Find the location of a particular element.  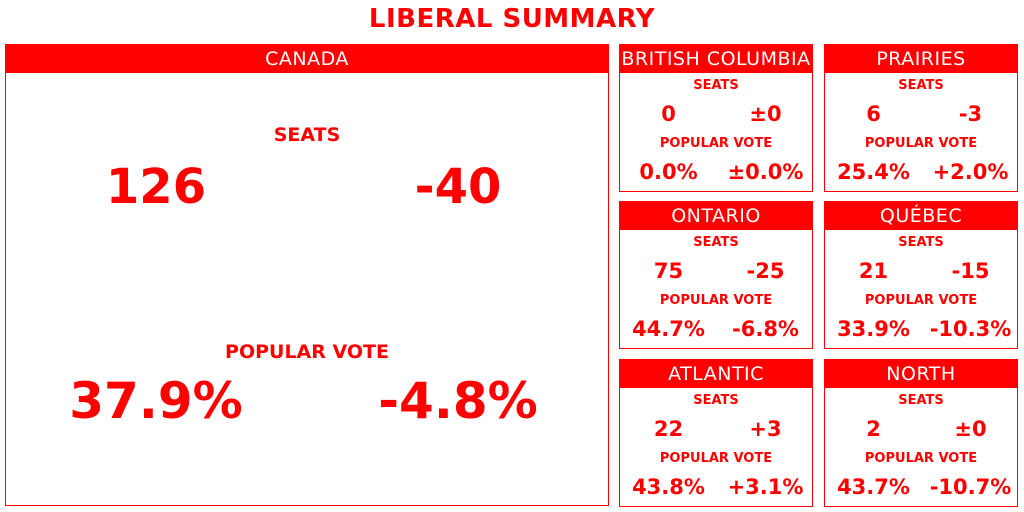

seats-value: 2 is located at coordinates (873, 429).